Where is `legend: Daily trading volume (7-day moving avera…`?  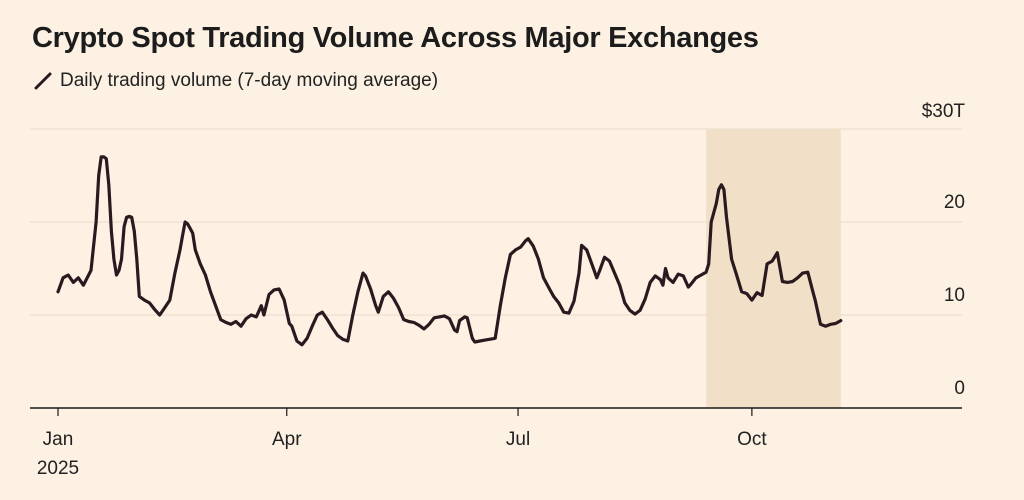
legend: Daily trading volume (7-day moving avera… is located at coordinates (236, 81).